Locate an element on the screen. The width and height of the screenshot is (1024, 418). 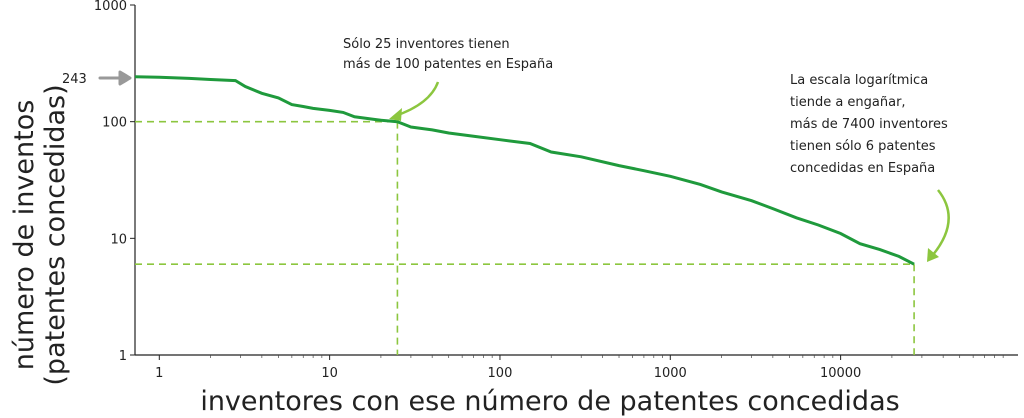
y-tick-label: 10 is located at coordinates (118, 239).